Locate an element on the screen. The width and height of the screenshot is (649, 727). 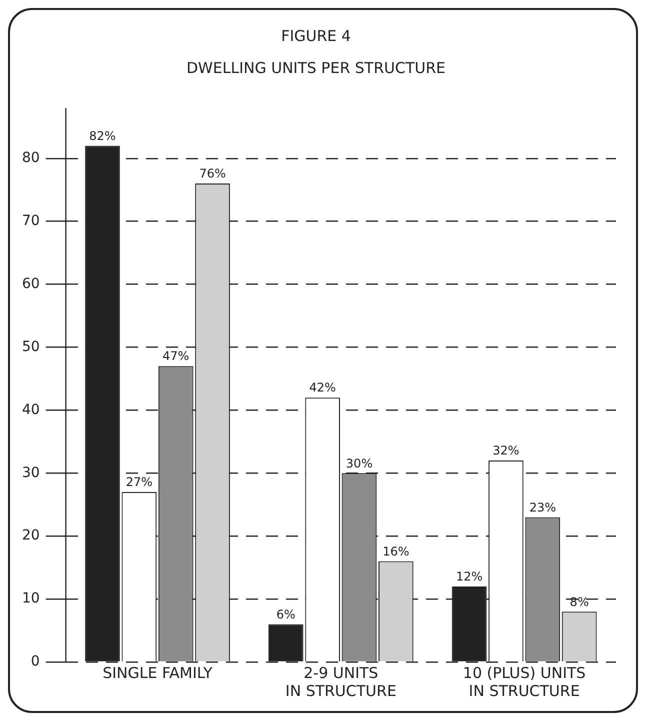
data-label: 12% is located at coordinates (469, 577).